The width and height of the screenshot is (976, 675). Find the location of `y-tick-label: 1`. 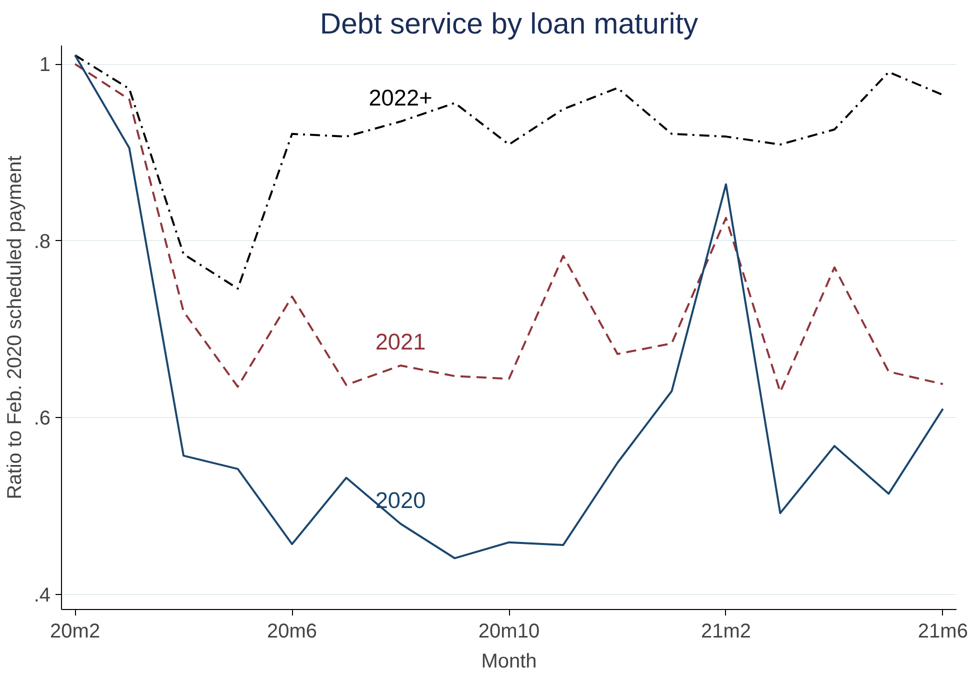

y-tick-label: 1 is located at coordinates (44, 65).